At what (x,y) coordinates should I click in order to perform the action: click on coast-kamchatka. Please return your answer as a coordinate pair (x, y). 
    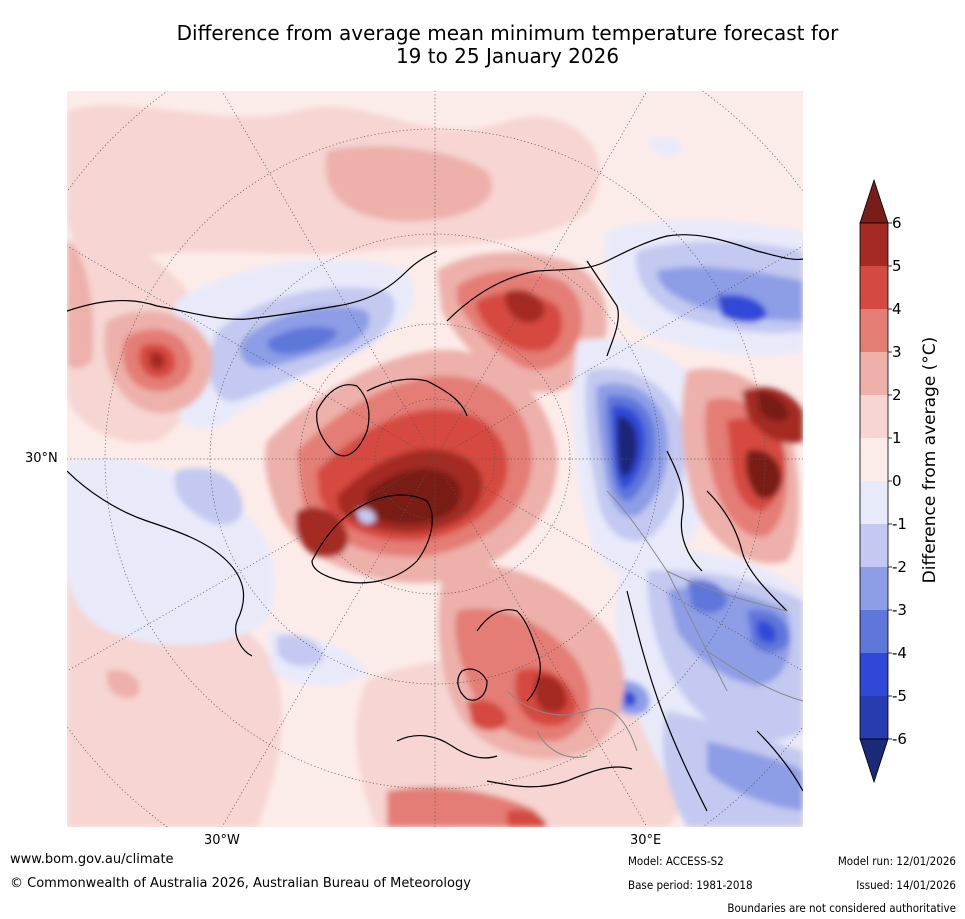
    Looking at the image, I should click on (684, 511).